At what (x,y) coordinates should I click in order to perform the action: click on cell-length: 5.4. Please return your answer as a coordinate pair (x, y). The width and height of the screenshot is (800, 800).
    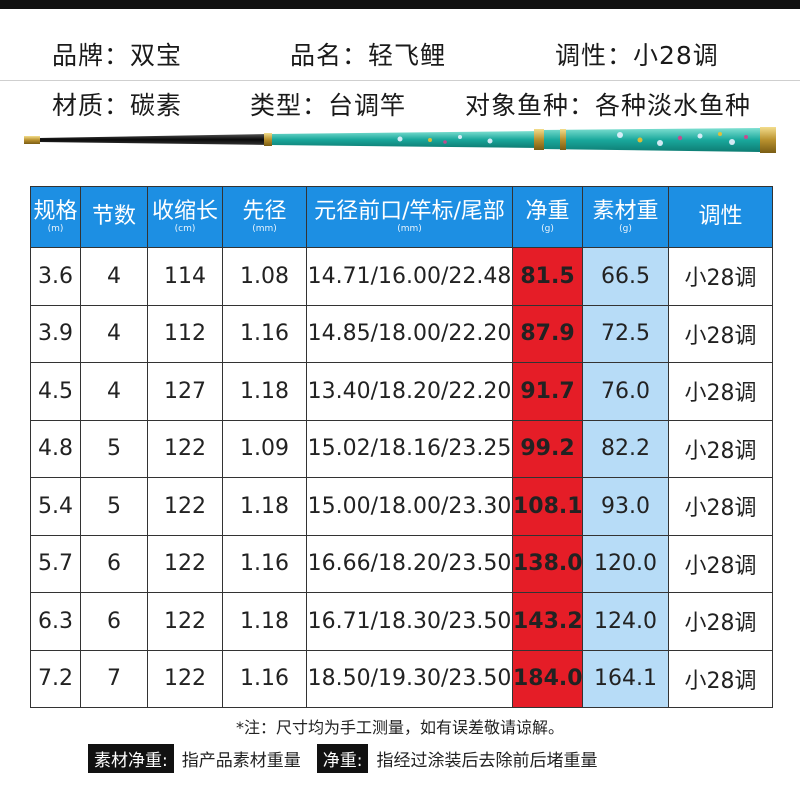
    Looking at the image, I should click on (55, 506).